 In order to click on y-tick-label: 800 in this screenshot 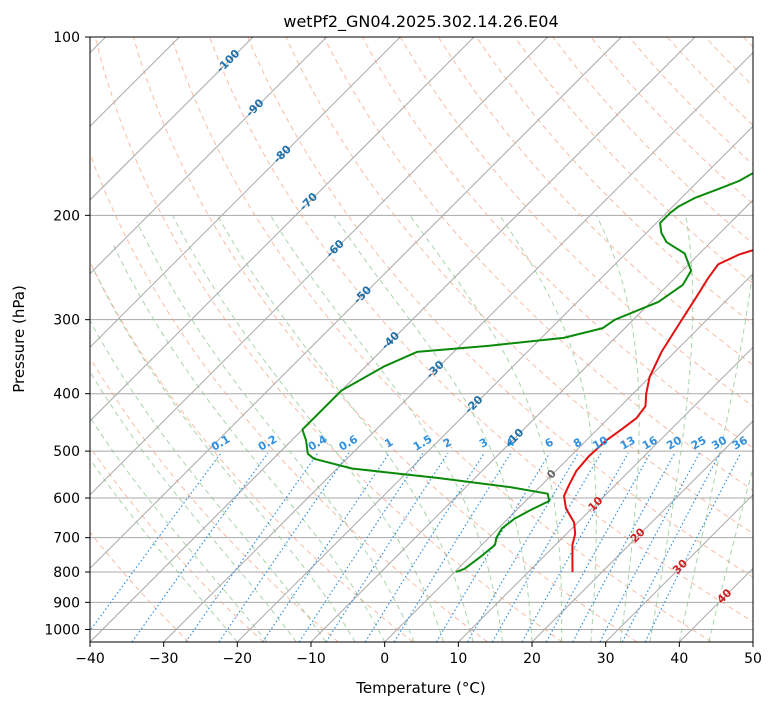, I will do `click(66, 573)`.